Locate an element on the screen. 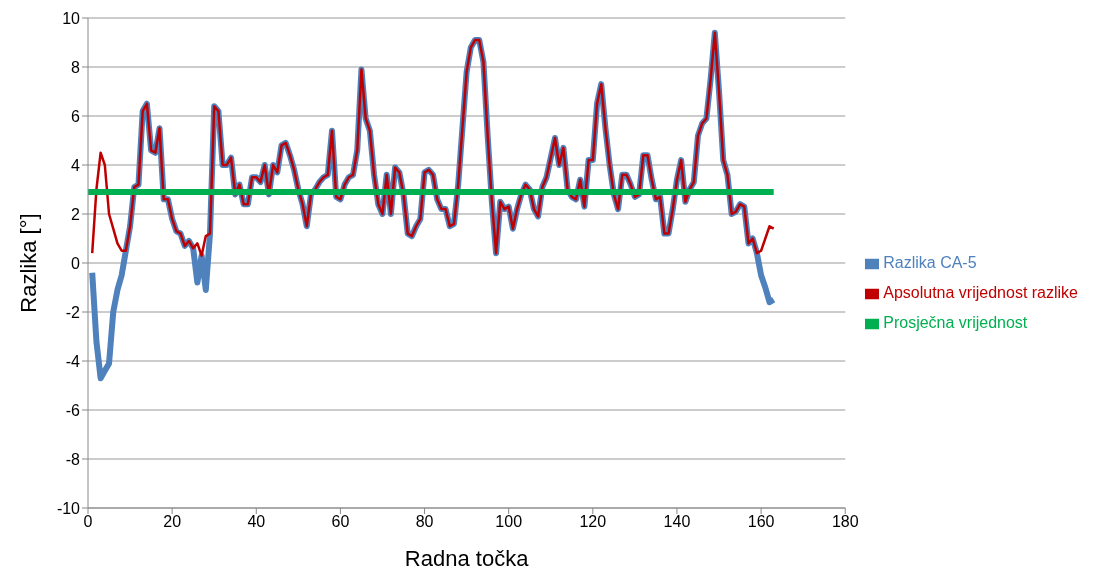  y-tick-label: -6 is located at coordinates (73, 410).